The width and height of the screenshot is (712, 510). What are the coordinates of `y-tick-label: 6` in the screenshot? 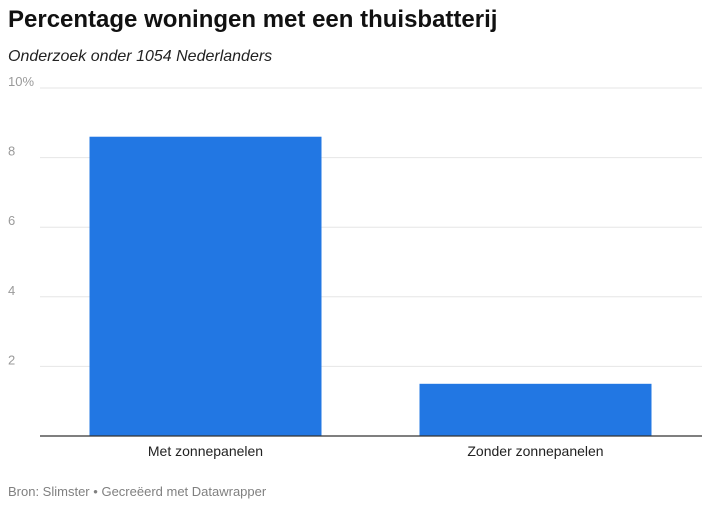 It's located at (11, 220).